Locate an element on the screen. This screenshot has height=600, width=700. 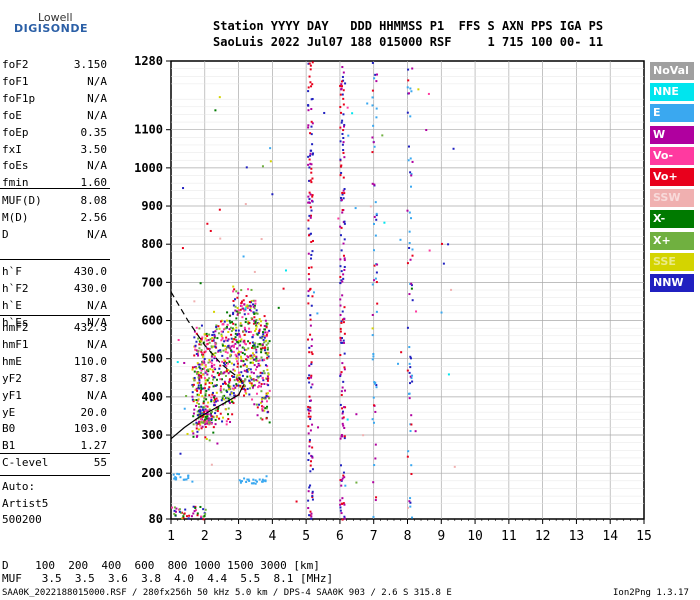
footer-version: Ion2Png 1.3.17 is located at coordinates (651, 593).